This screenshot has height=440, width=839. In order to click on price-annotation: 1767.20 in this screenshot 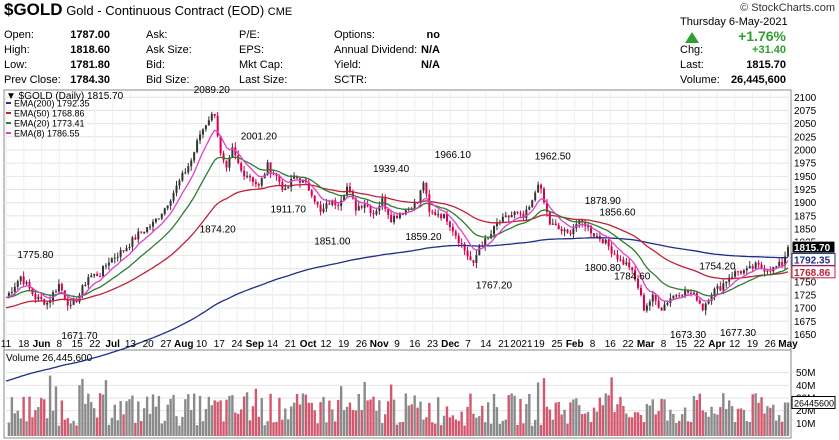, I will do `click(494, 286)`.